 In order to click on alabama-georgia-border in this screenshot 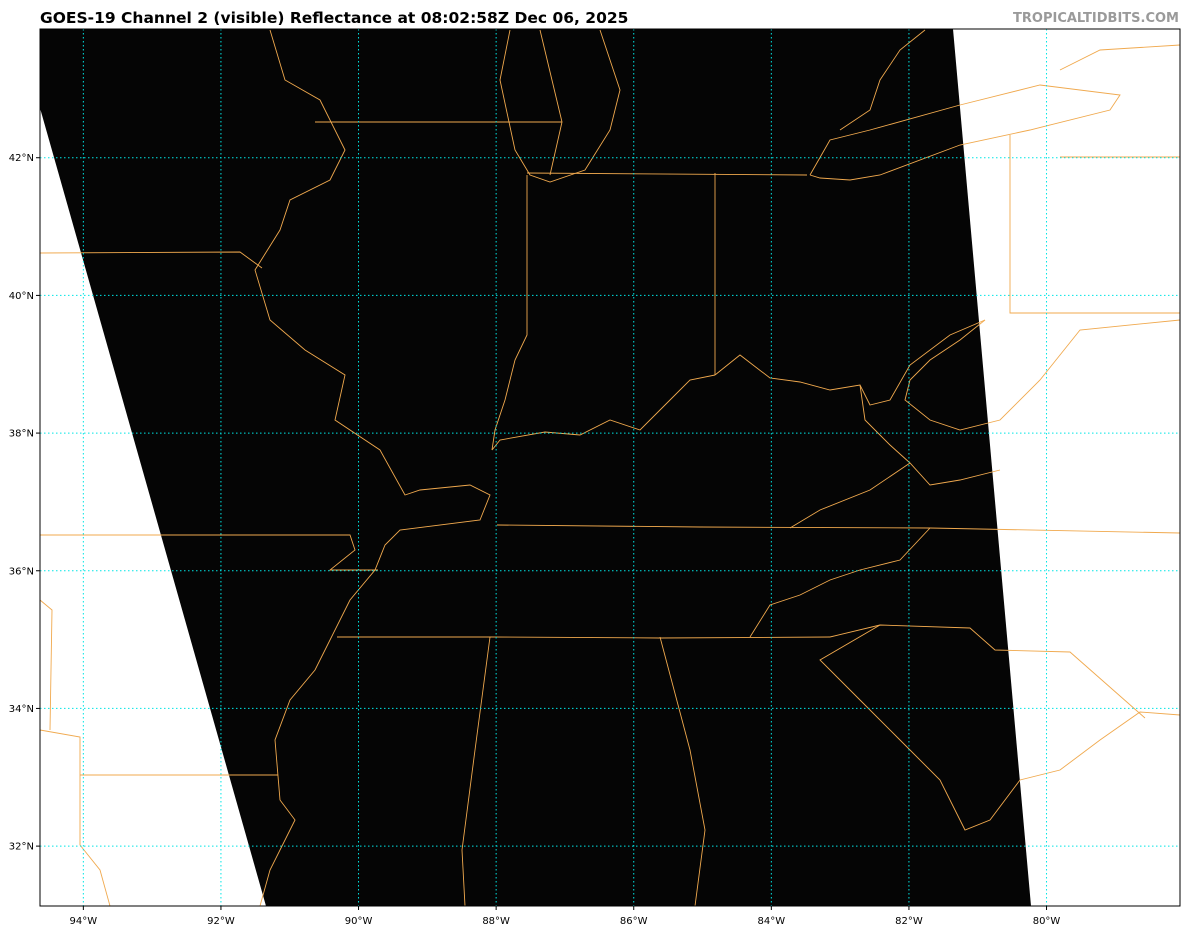, I will do `click(682, 771)`.